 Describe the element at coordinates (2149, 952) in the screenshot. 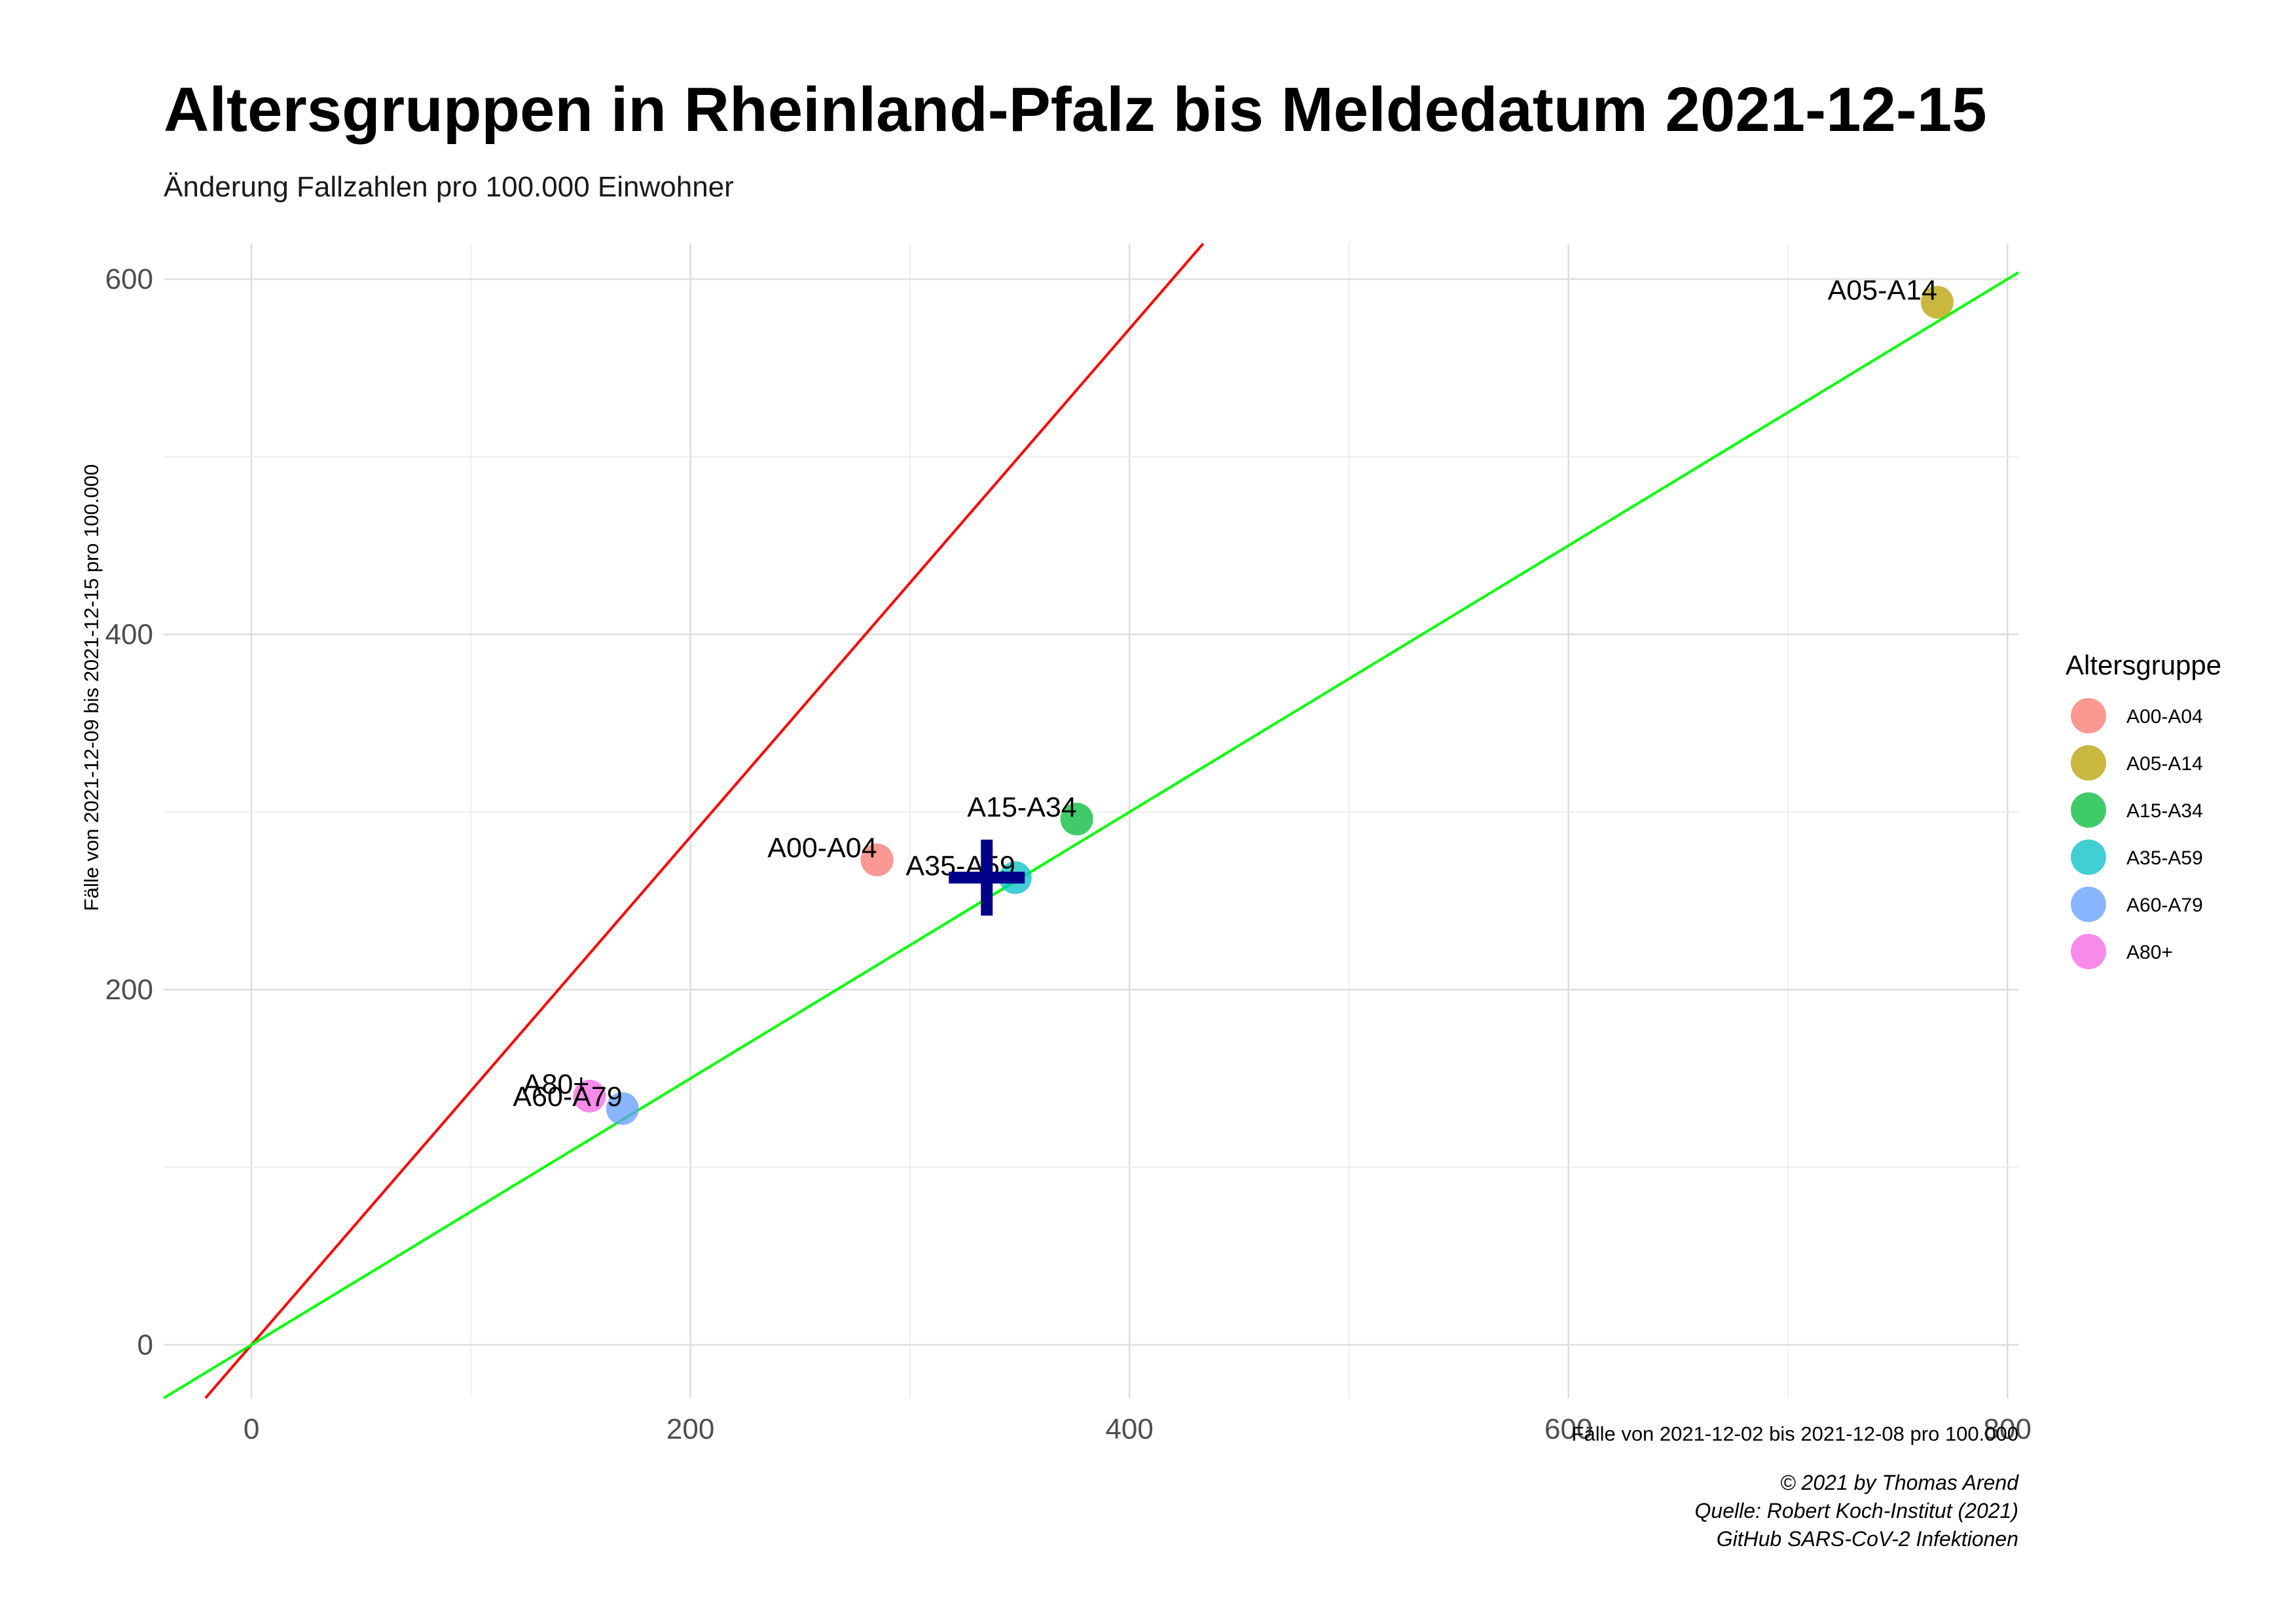

I see `legend-label-a80plus: A80+` at that location.